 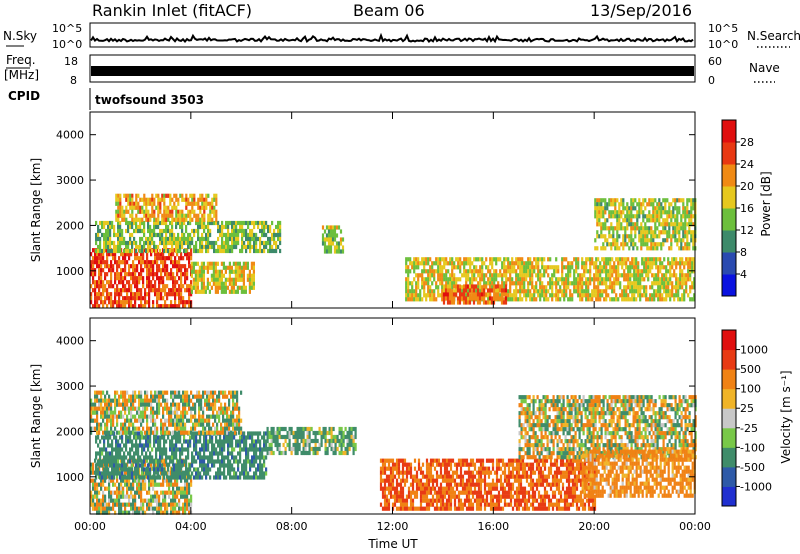 I want to click on nsky-strip-frame, so click(x=392, y=35).